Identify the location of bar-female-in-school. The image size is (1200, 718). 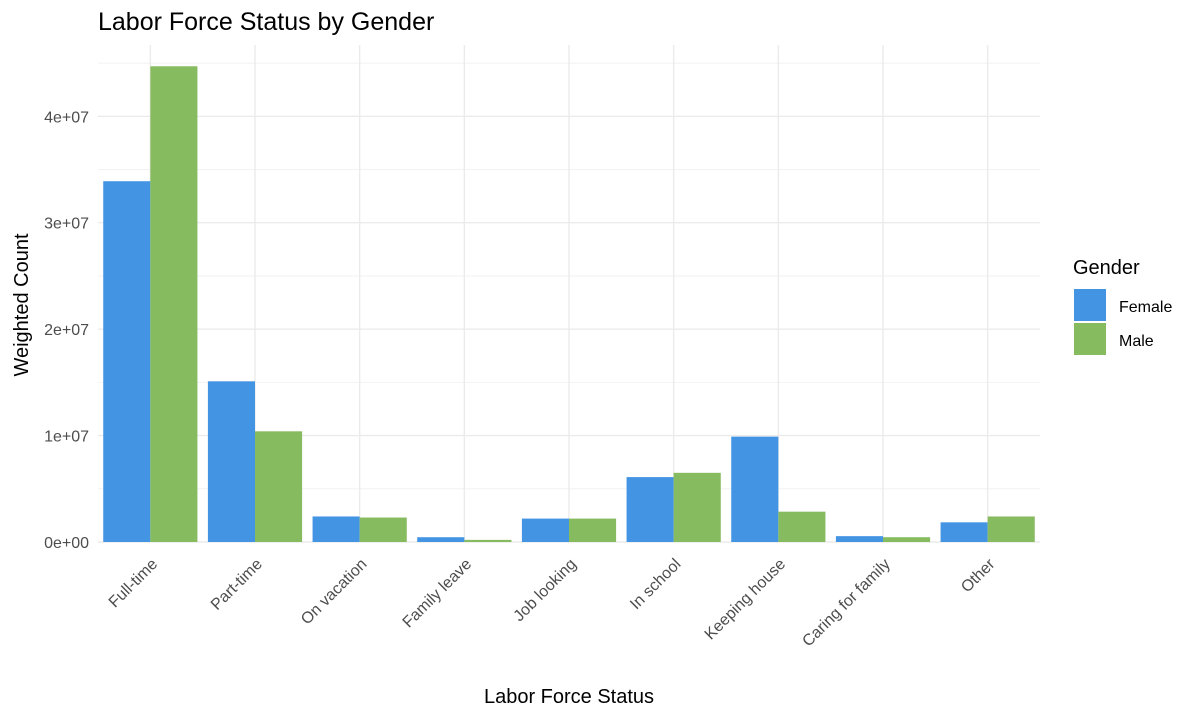
(650, 509).